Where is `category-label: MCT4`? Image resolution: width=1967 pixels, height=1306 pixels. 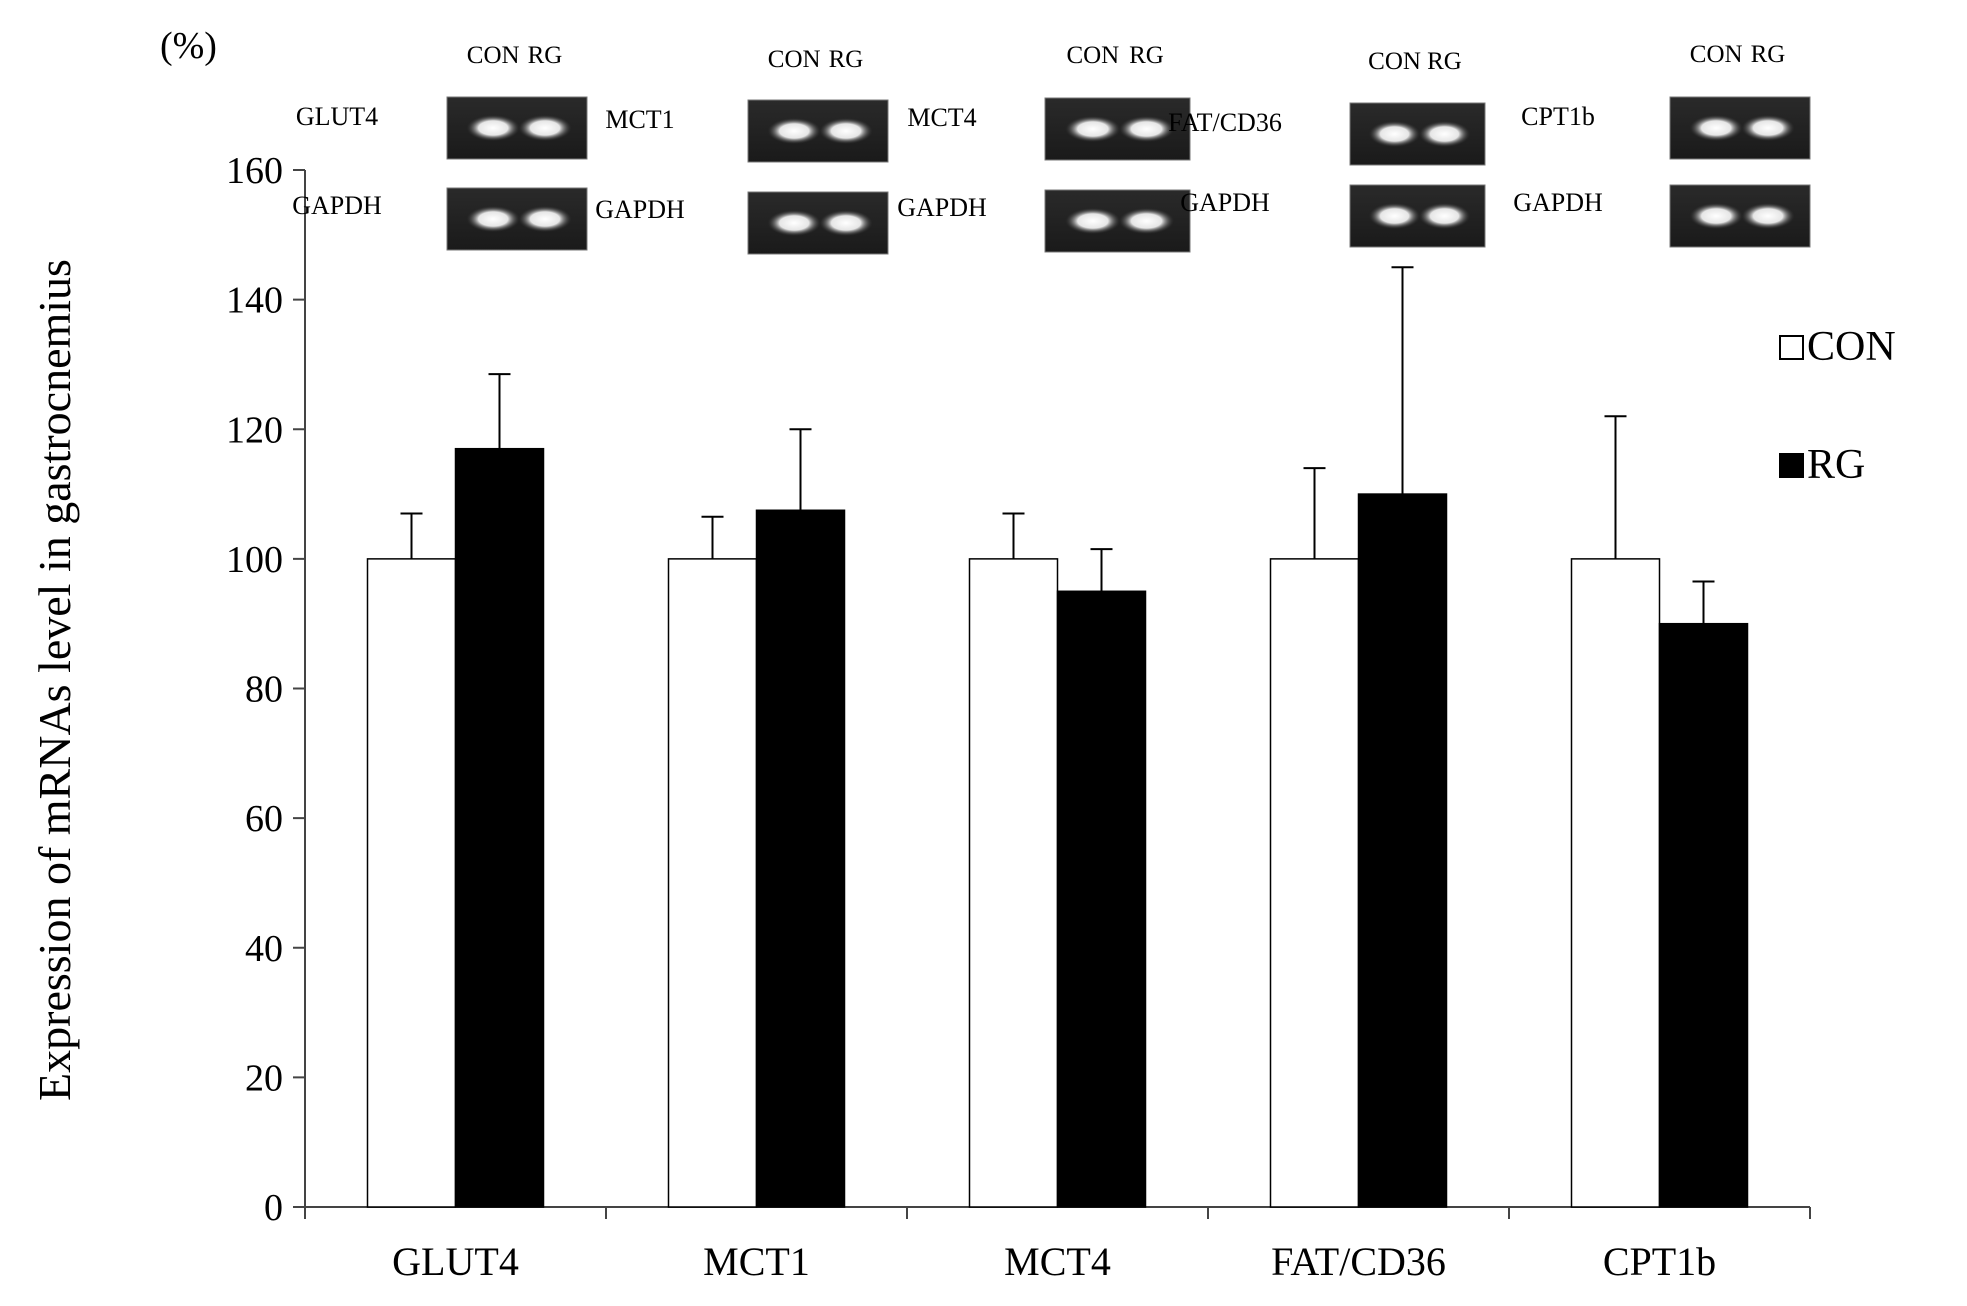 category-label: MCT4 is located at coordinates (1057, 1261).